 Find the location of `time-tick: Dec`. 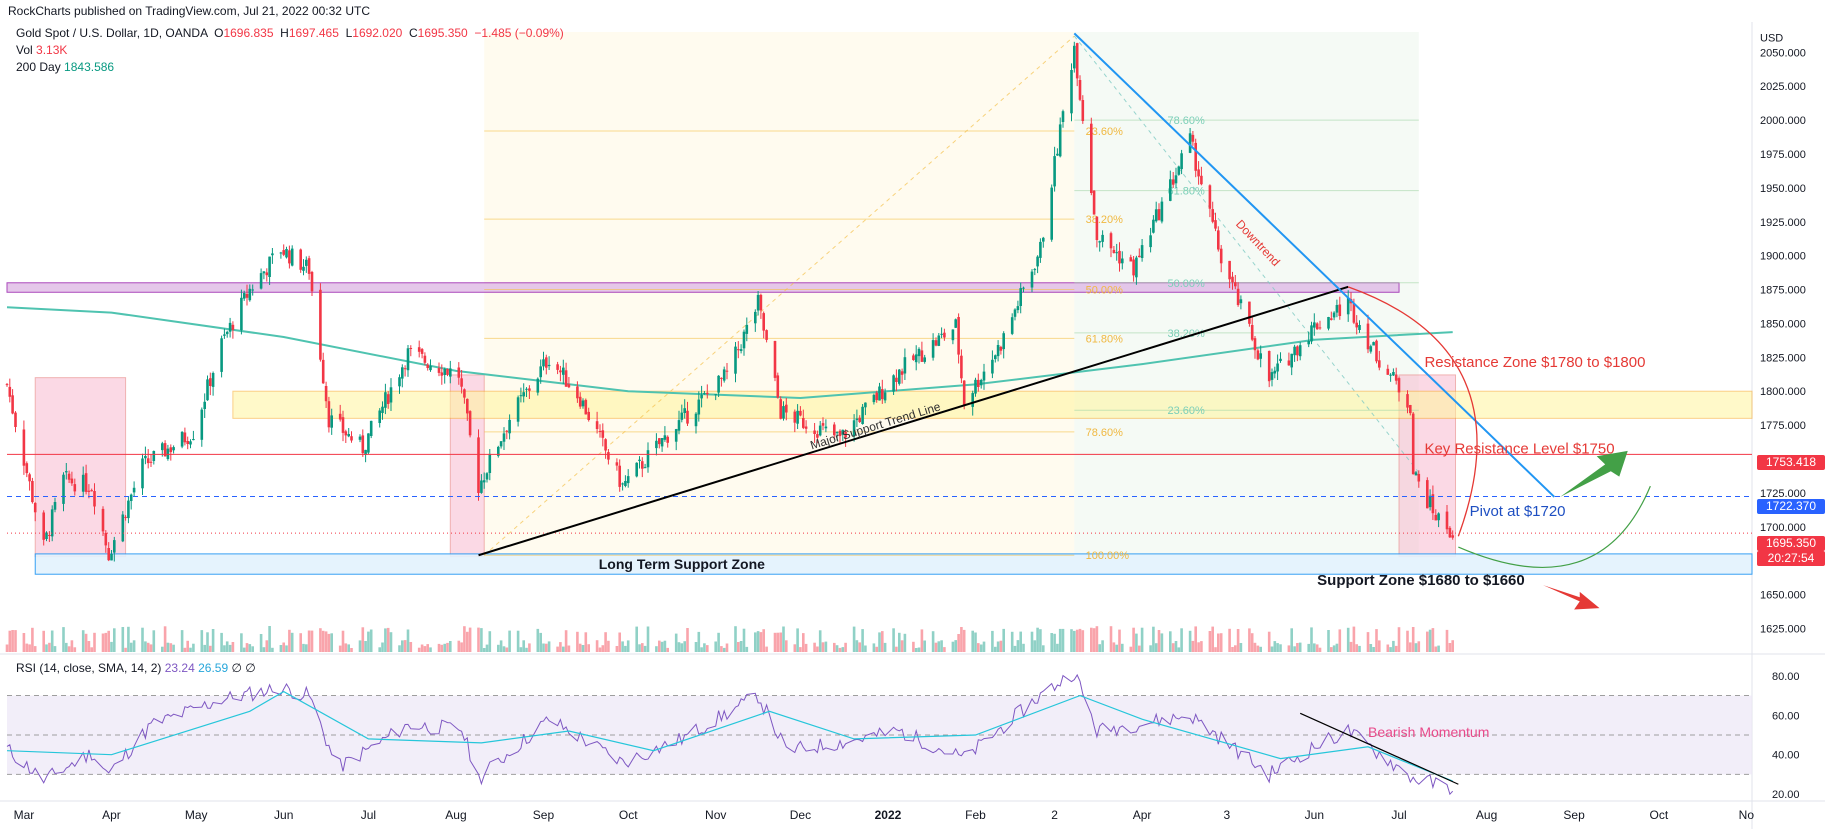

time-tick: Dec is located at coordinates (800, 815).